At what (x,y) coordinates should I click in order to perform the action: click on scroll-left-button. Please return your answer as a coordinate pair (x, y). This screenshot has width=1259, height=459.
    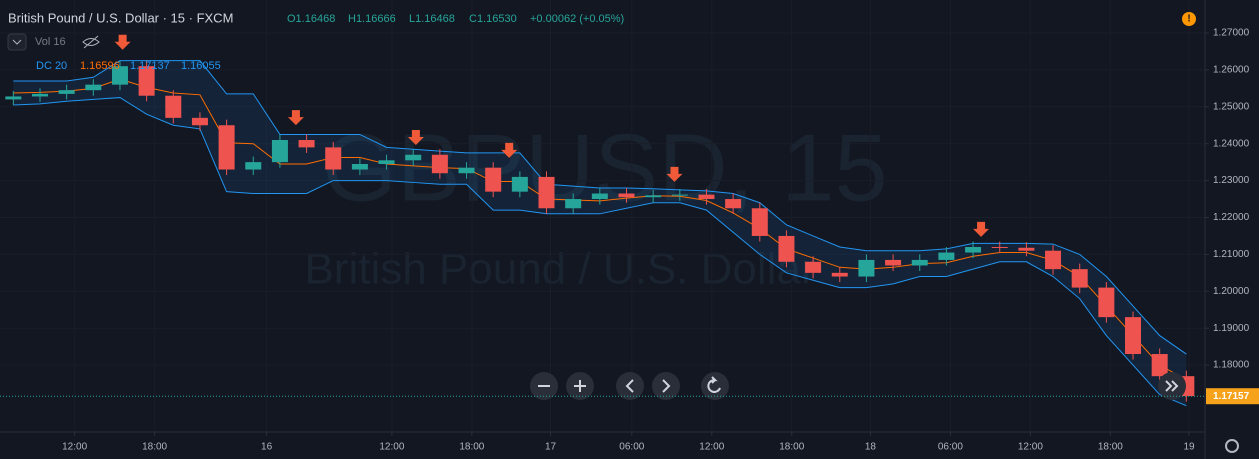
    Looking at the image, I should click on (630, 386).